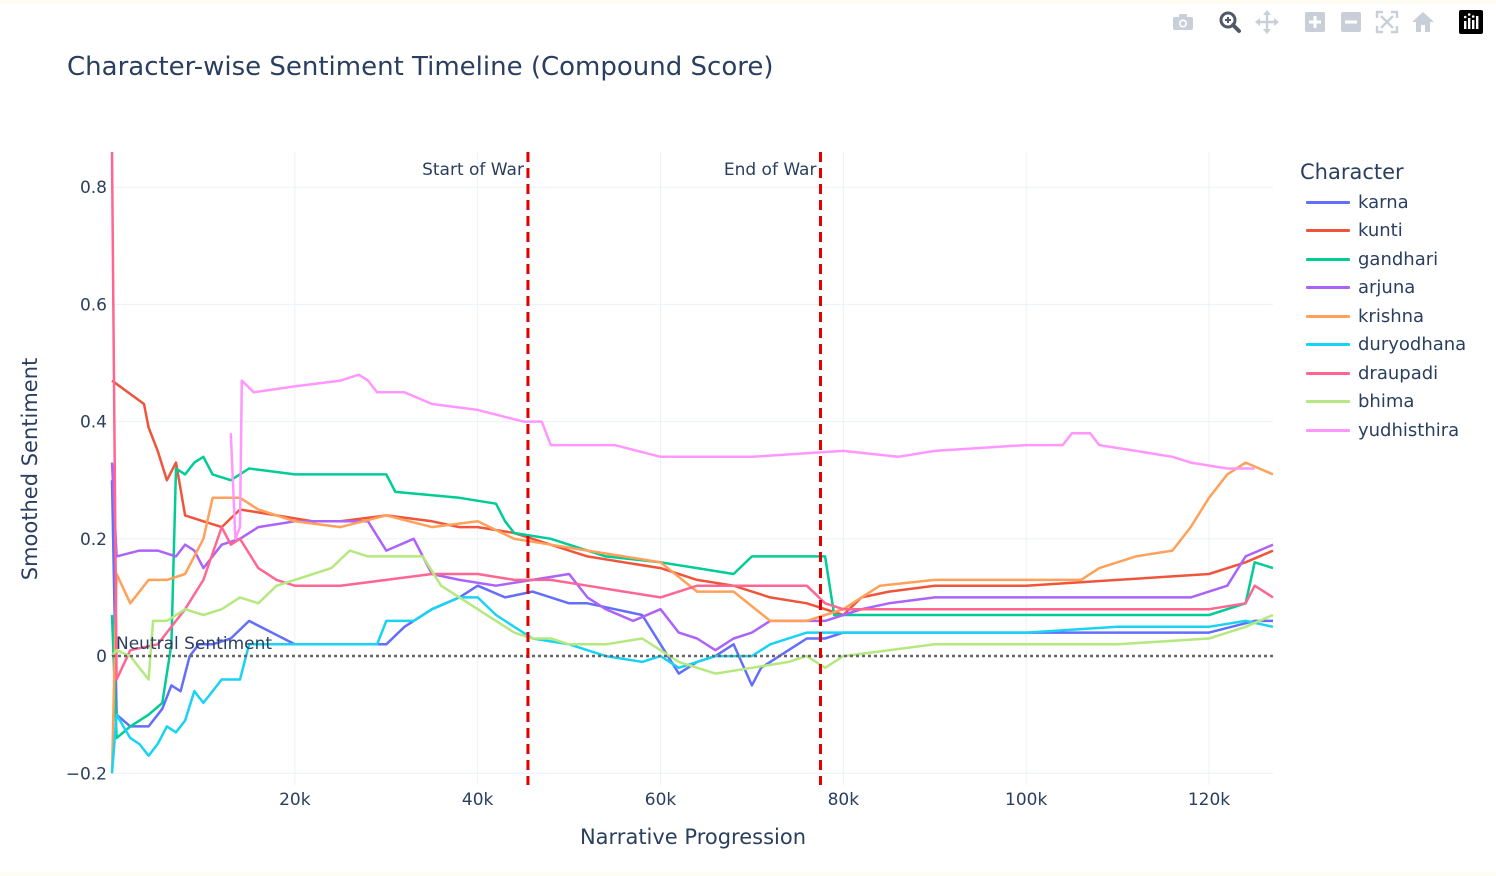 The width and height of the screenshot is (1496, 876). What do you see at coordinates (473, 170) in the screenshot?
I see `war-marker-label: Start of War` at bounding box center [473, 170].